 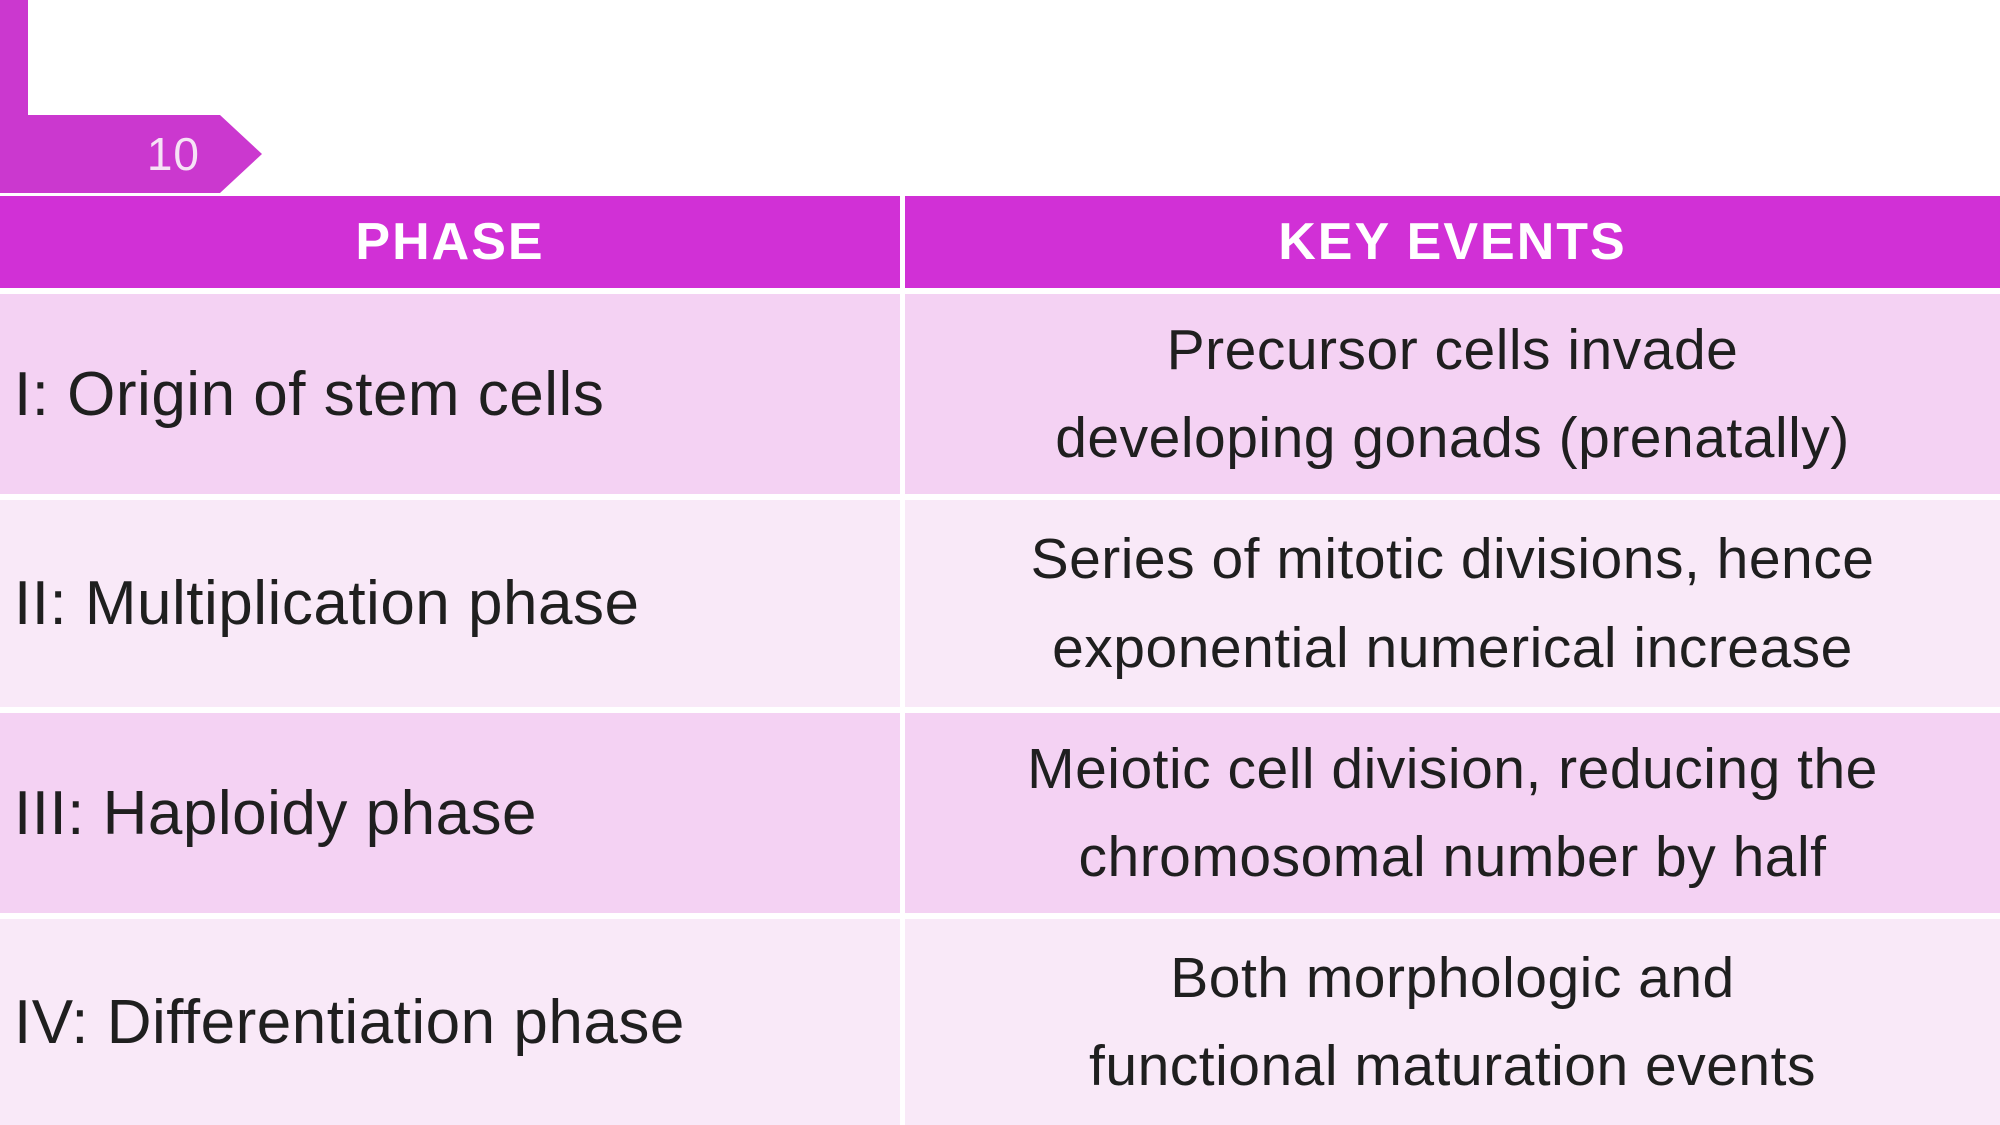 I want to click on table-row-3-phase-cell: III: Haploidy phase, so click(x=450, y=813).